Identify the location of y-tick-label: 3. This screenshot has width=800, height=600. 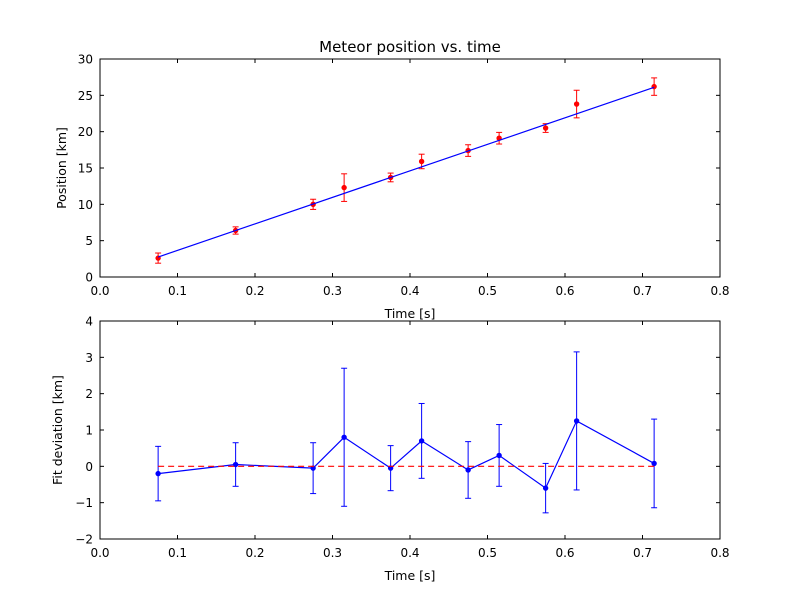
(89, 358).